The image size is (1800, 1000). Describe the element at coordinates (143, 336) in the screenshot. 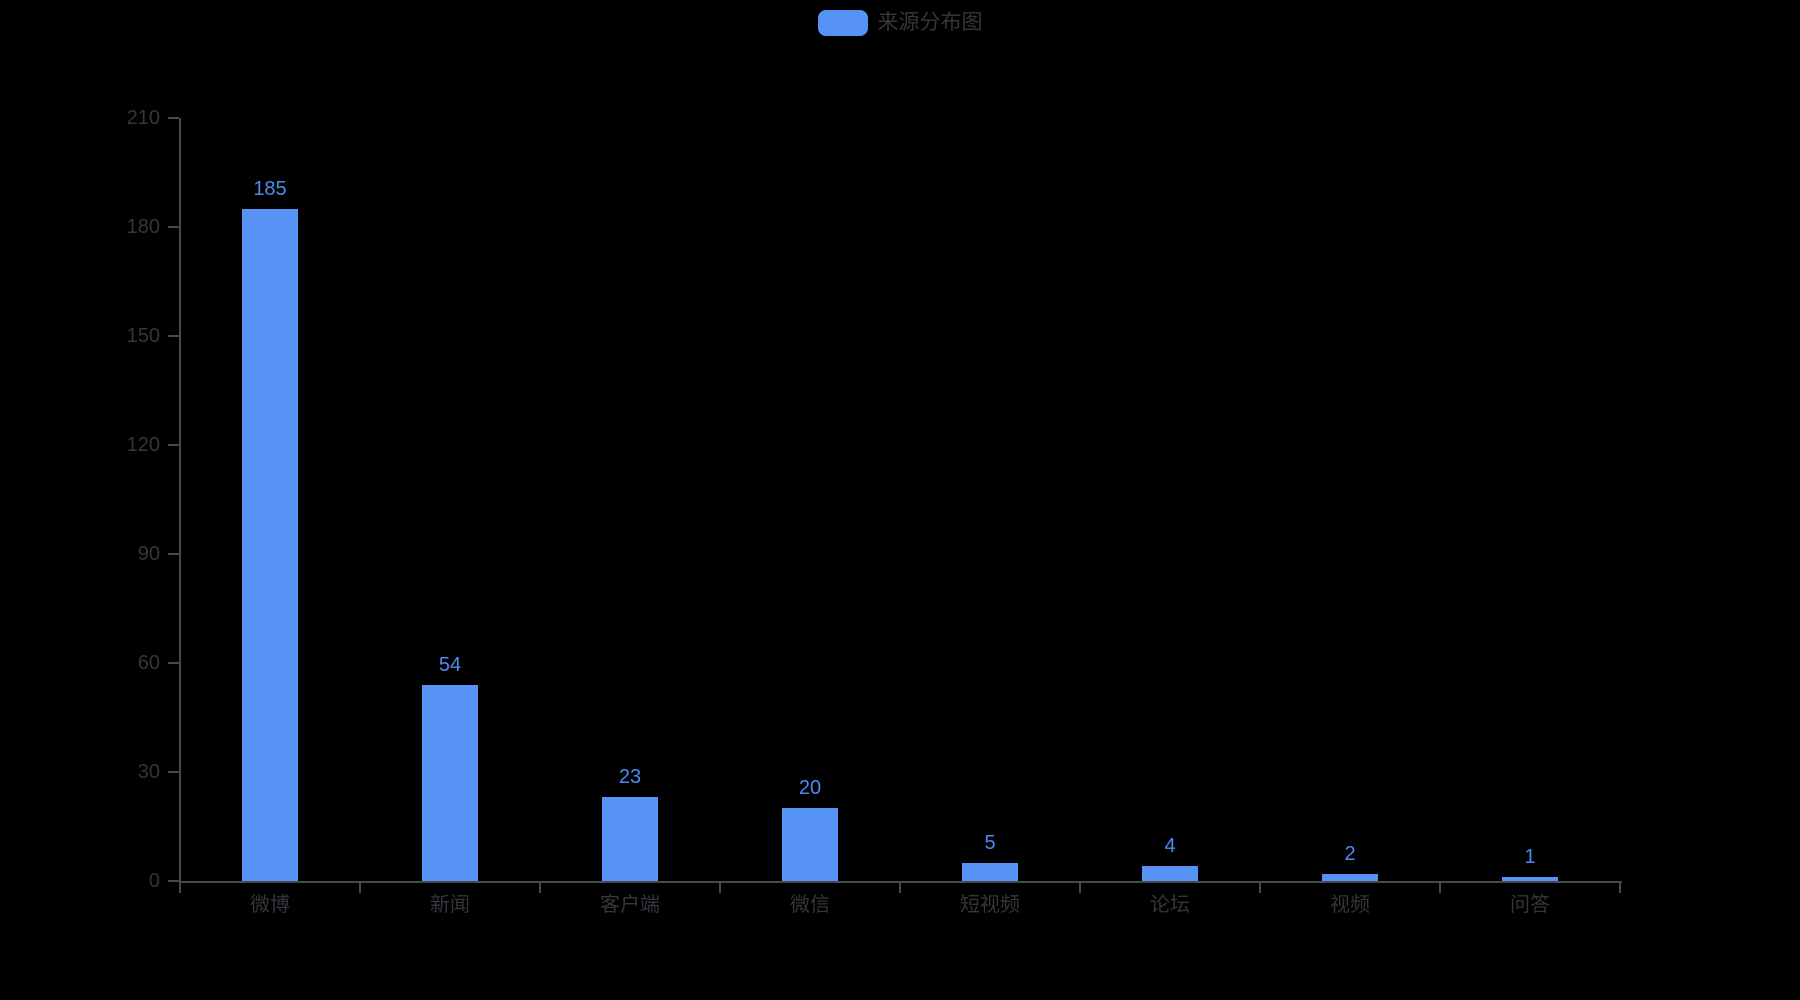

I see `y-axis-tick-label: 150` at that location.